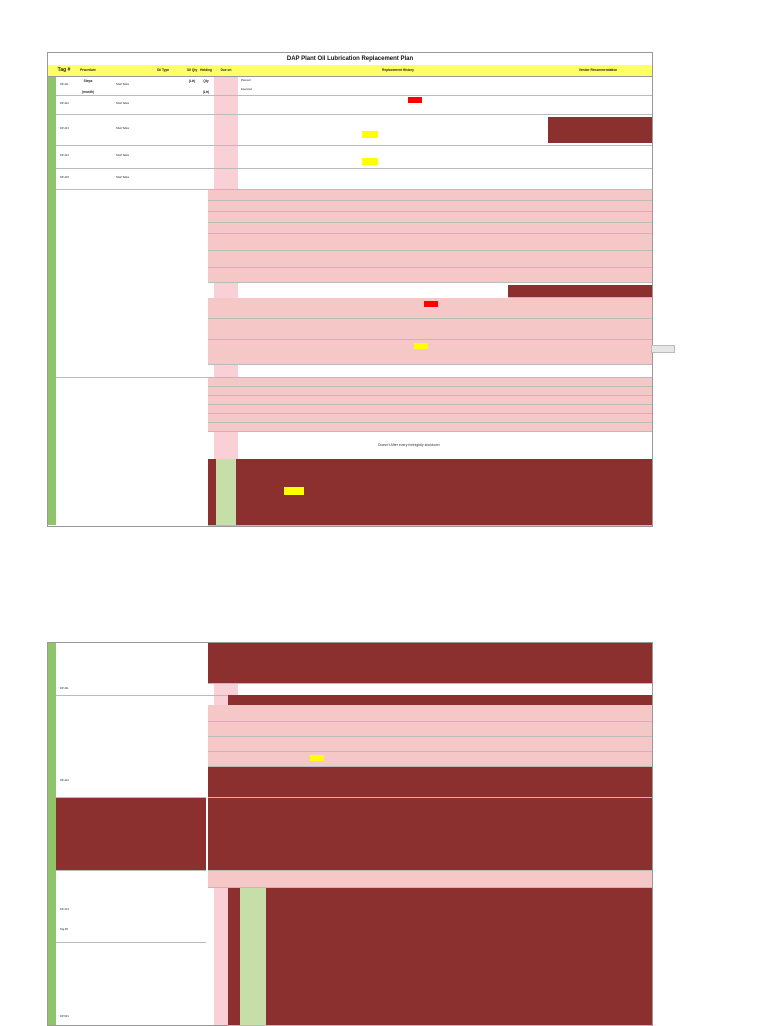  I want to click on row-tag: DP-414, so click(64, 155).